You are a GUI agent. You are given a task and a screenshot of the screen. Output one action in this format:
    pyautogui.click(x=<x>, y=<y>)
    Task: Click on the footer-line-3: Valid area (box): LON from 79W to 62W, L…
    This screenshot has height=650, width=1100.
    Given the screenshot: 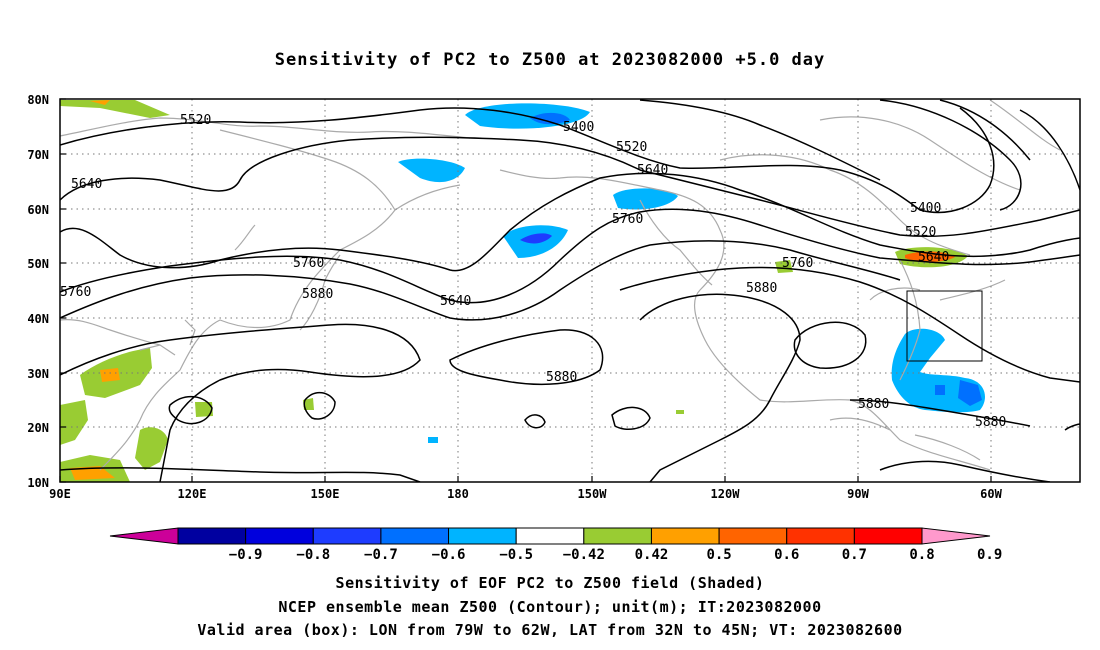 What is the action you would take?
    pyautogui.click(x=550, y=630)
    